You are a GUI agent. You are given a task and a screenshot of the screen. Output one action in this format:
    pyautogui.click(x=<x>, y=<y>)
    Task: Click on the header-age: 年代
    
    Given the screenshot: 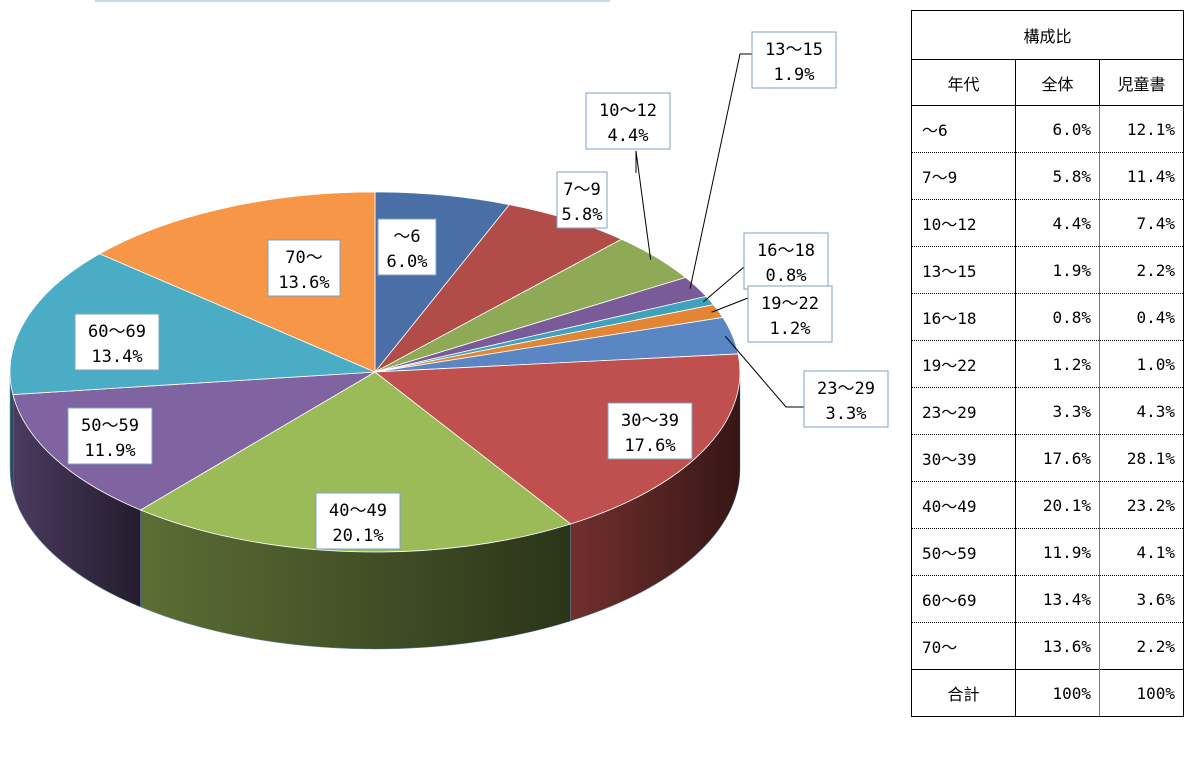 What is the action you would take?
    pyautogui.click(x=963, y=82)
    